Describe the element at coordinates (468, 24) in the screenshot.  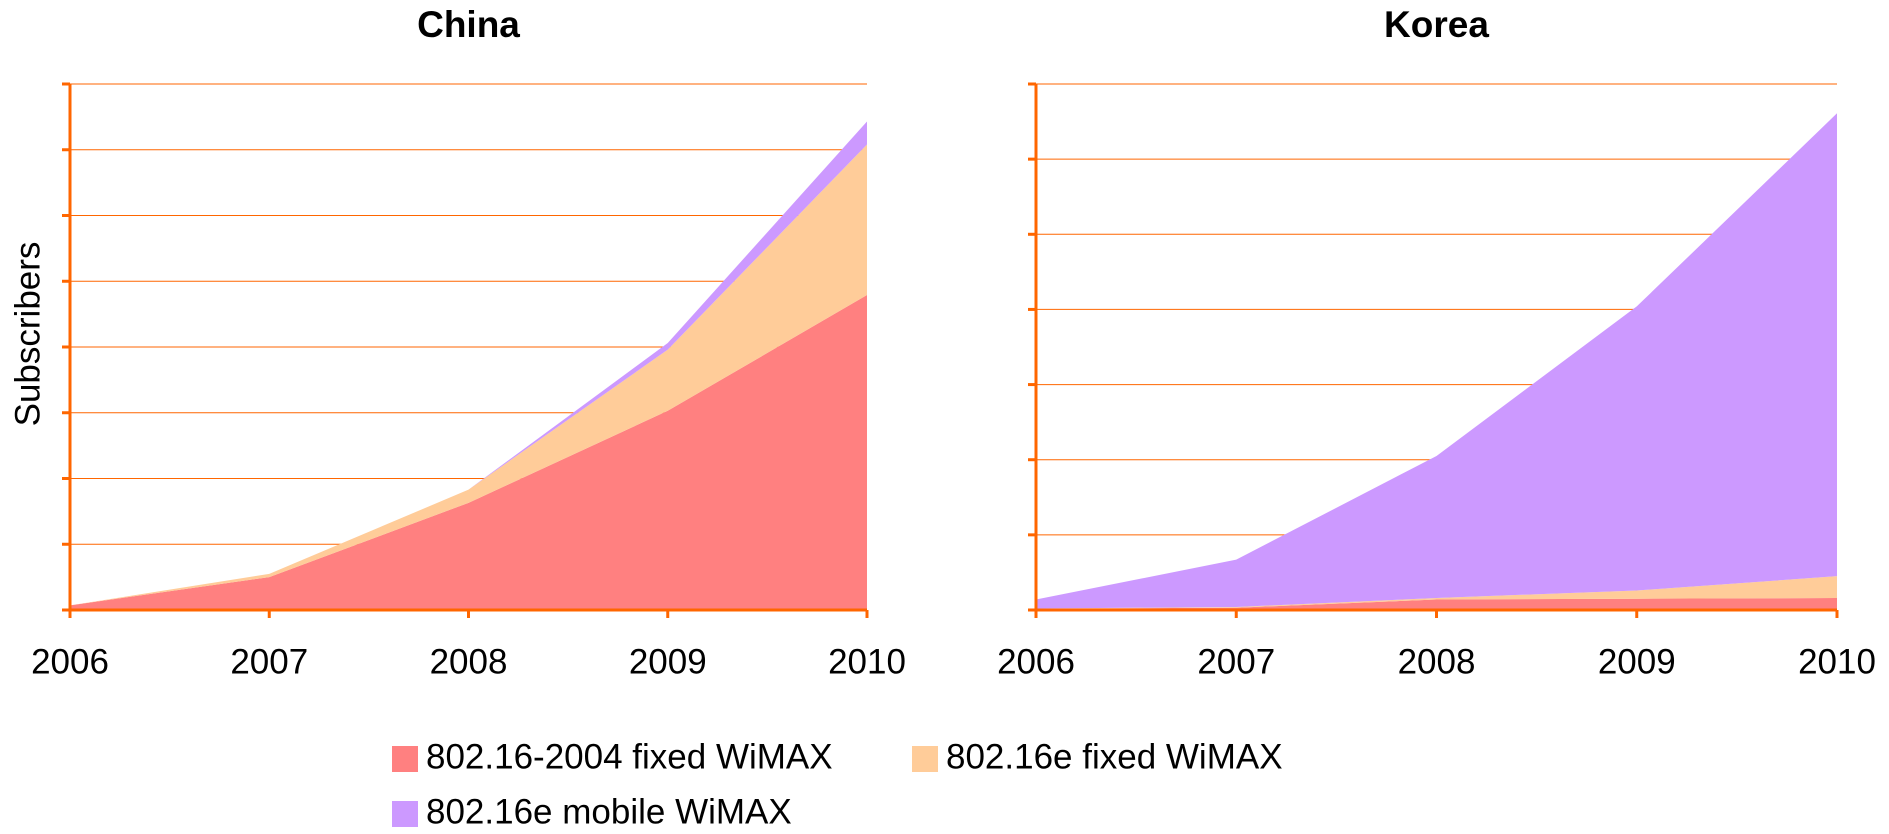
I see `chart-title: China` at that location.